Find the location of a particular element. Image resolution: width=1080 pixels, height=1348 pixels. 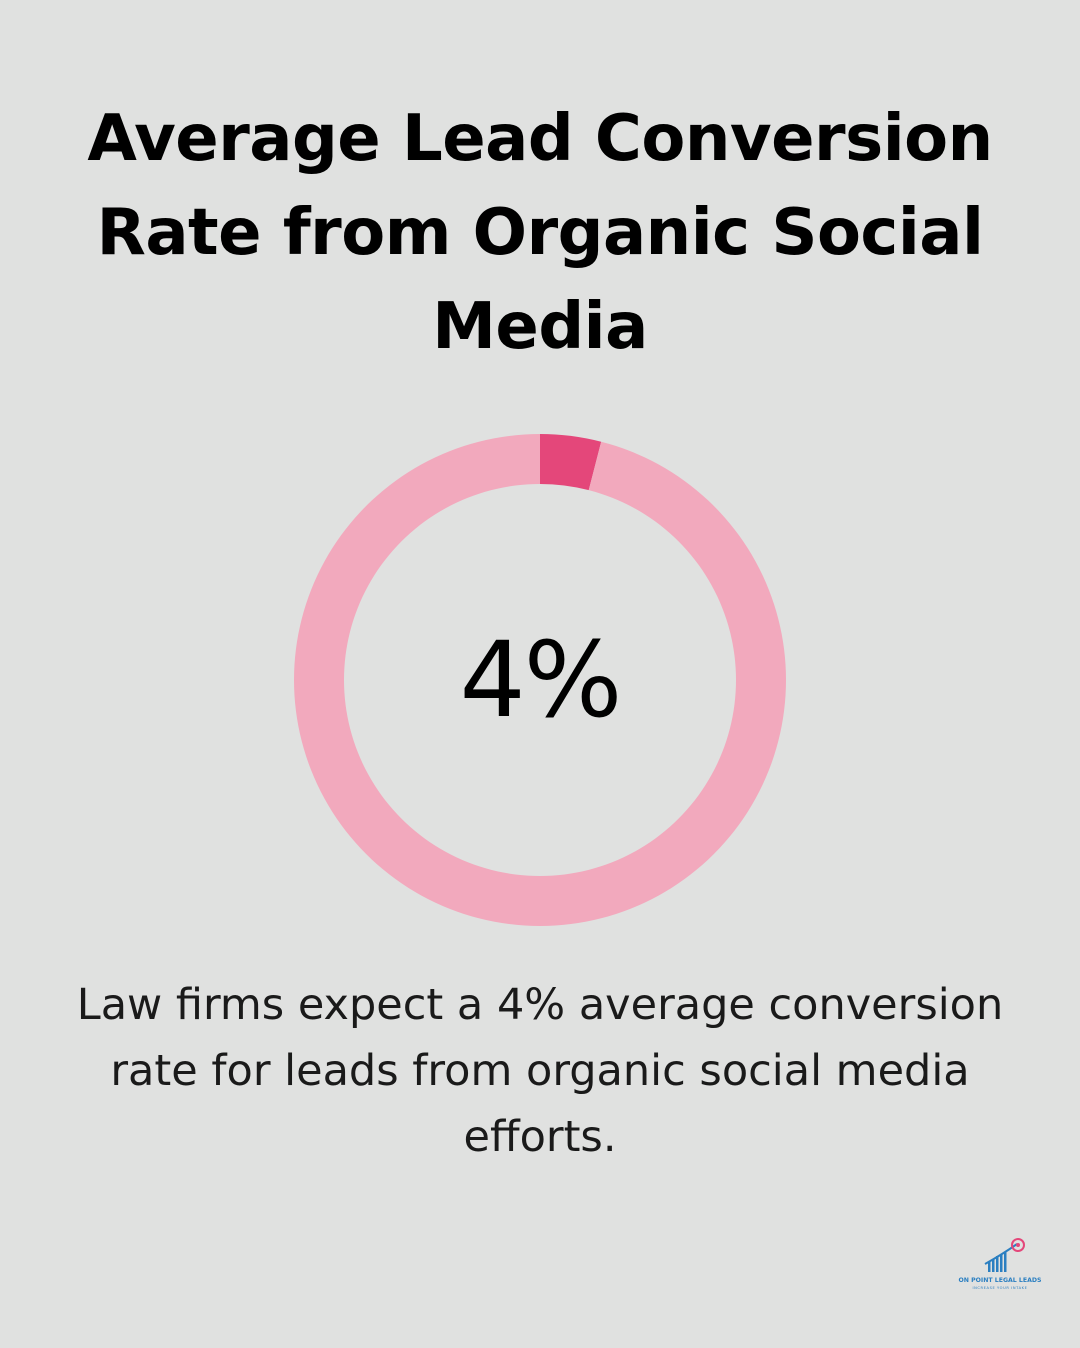

svg-text: INCREASE YOUR INTAKE is located at coordinates (999, 1288).